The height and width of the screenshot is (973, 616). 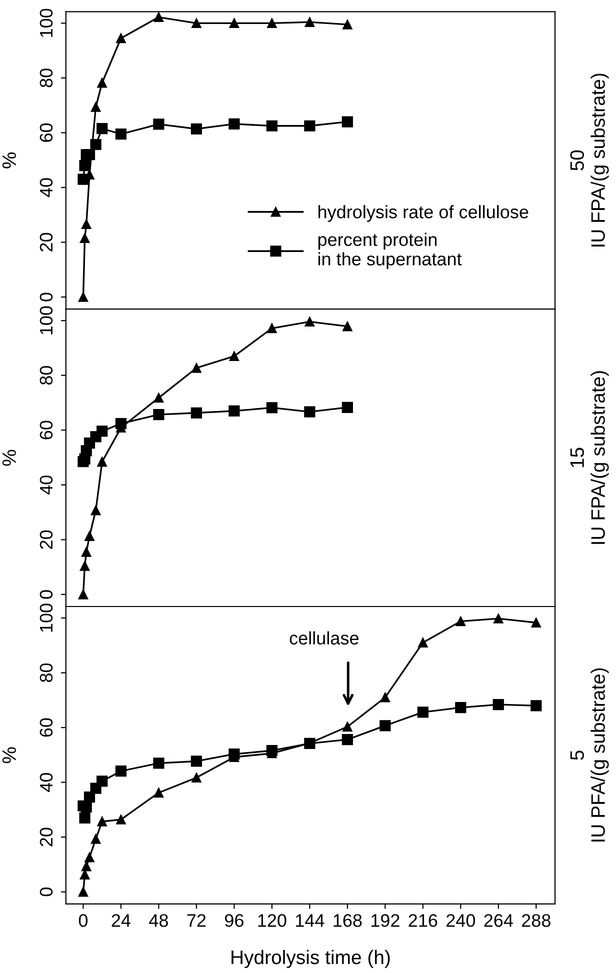 I want to click on y2-axis-title: 50 IU FPA/(g substrate), so click(x=589, y=160).